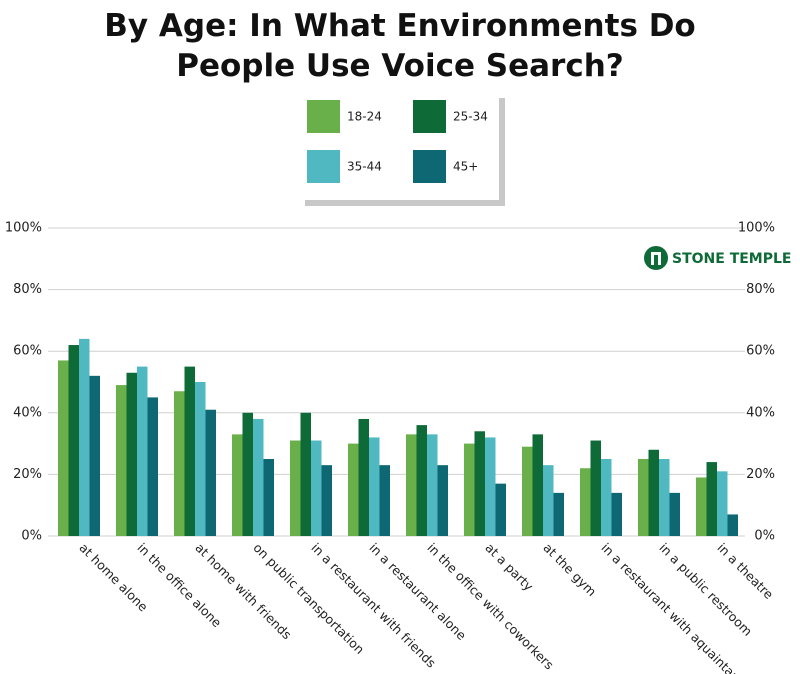 This screenshot has height=674, width=800. Describe the element at coordinates (364, 117) in the screenshot. I see `legend-label: 18-24` at that location.